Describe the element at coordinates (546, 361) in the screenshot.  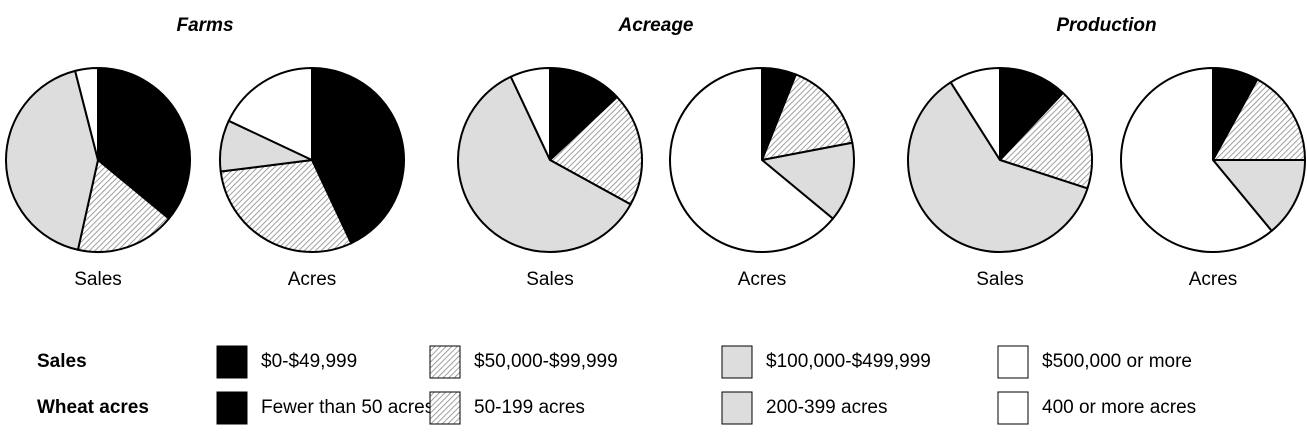
I see `legend-label: $50,000-$99,999` at that location.